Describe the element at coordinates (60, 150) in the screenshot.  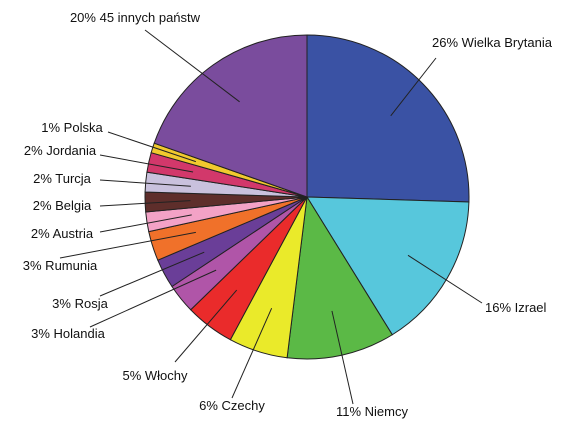
I see `slice-label: 2% Jordania` at that location.